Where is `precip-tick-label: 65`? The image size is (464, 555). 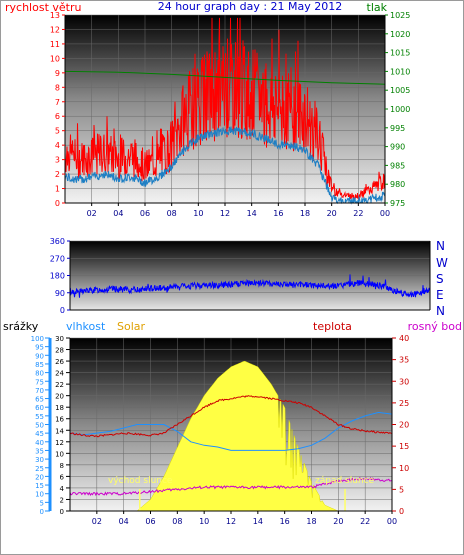 precip-tick-label: 65 is located at coordinates (39, 400).